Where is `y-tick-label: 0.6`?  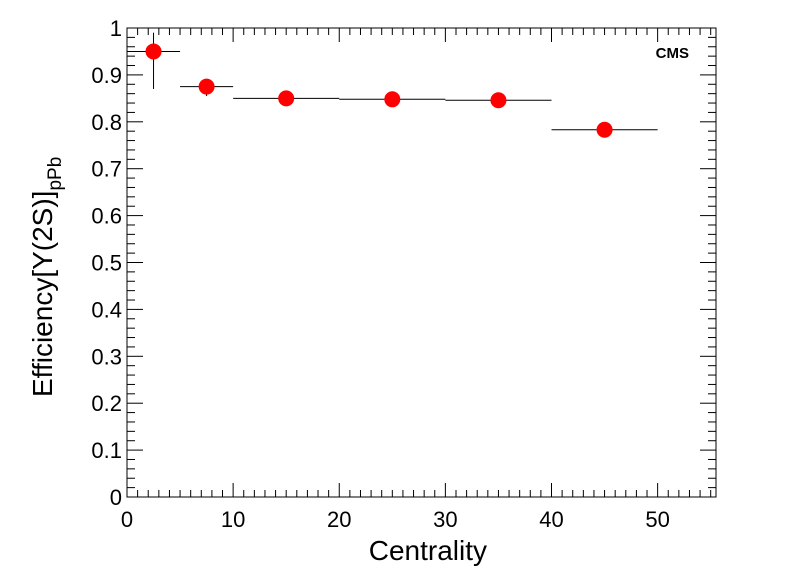
y-tick-label: 0.6 is located at coordinates (106, 216).